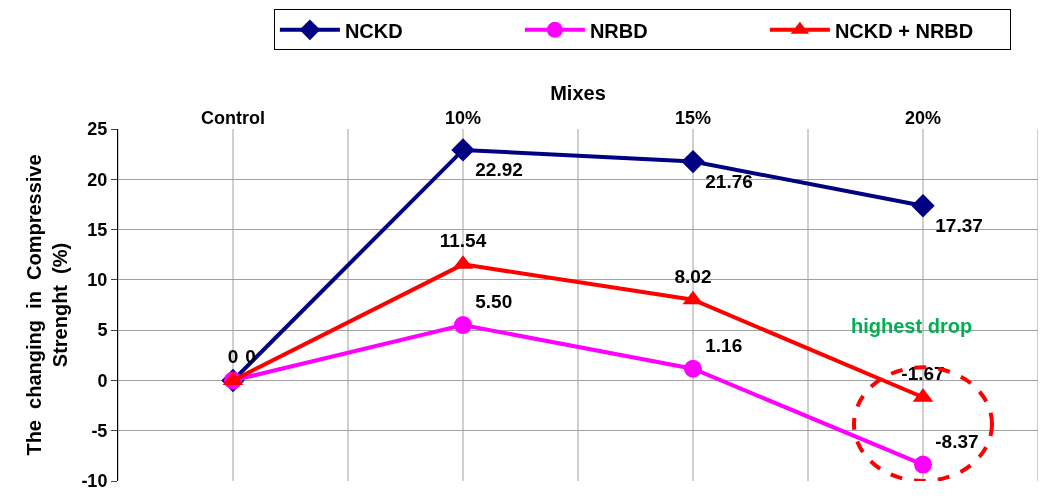  Describe the element at coordinates (693, 118) in the screenshot. I see `x-tick-label: 15%` at that location.